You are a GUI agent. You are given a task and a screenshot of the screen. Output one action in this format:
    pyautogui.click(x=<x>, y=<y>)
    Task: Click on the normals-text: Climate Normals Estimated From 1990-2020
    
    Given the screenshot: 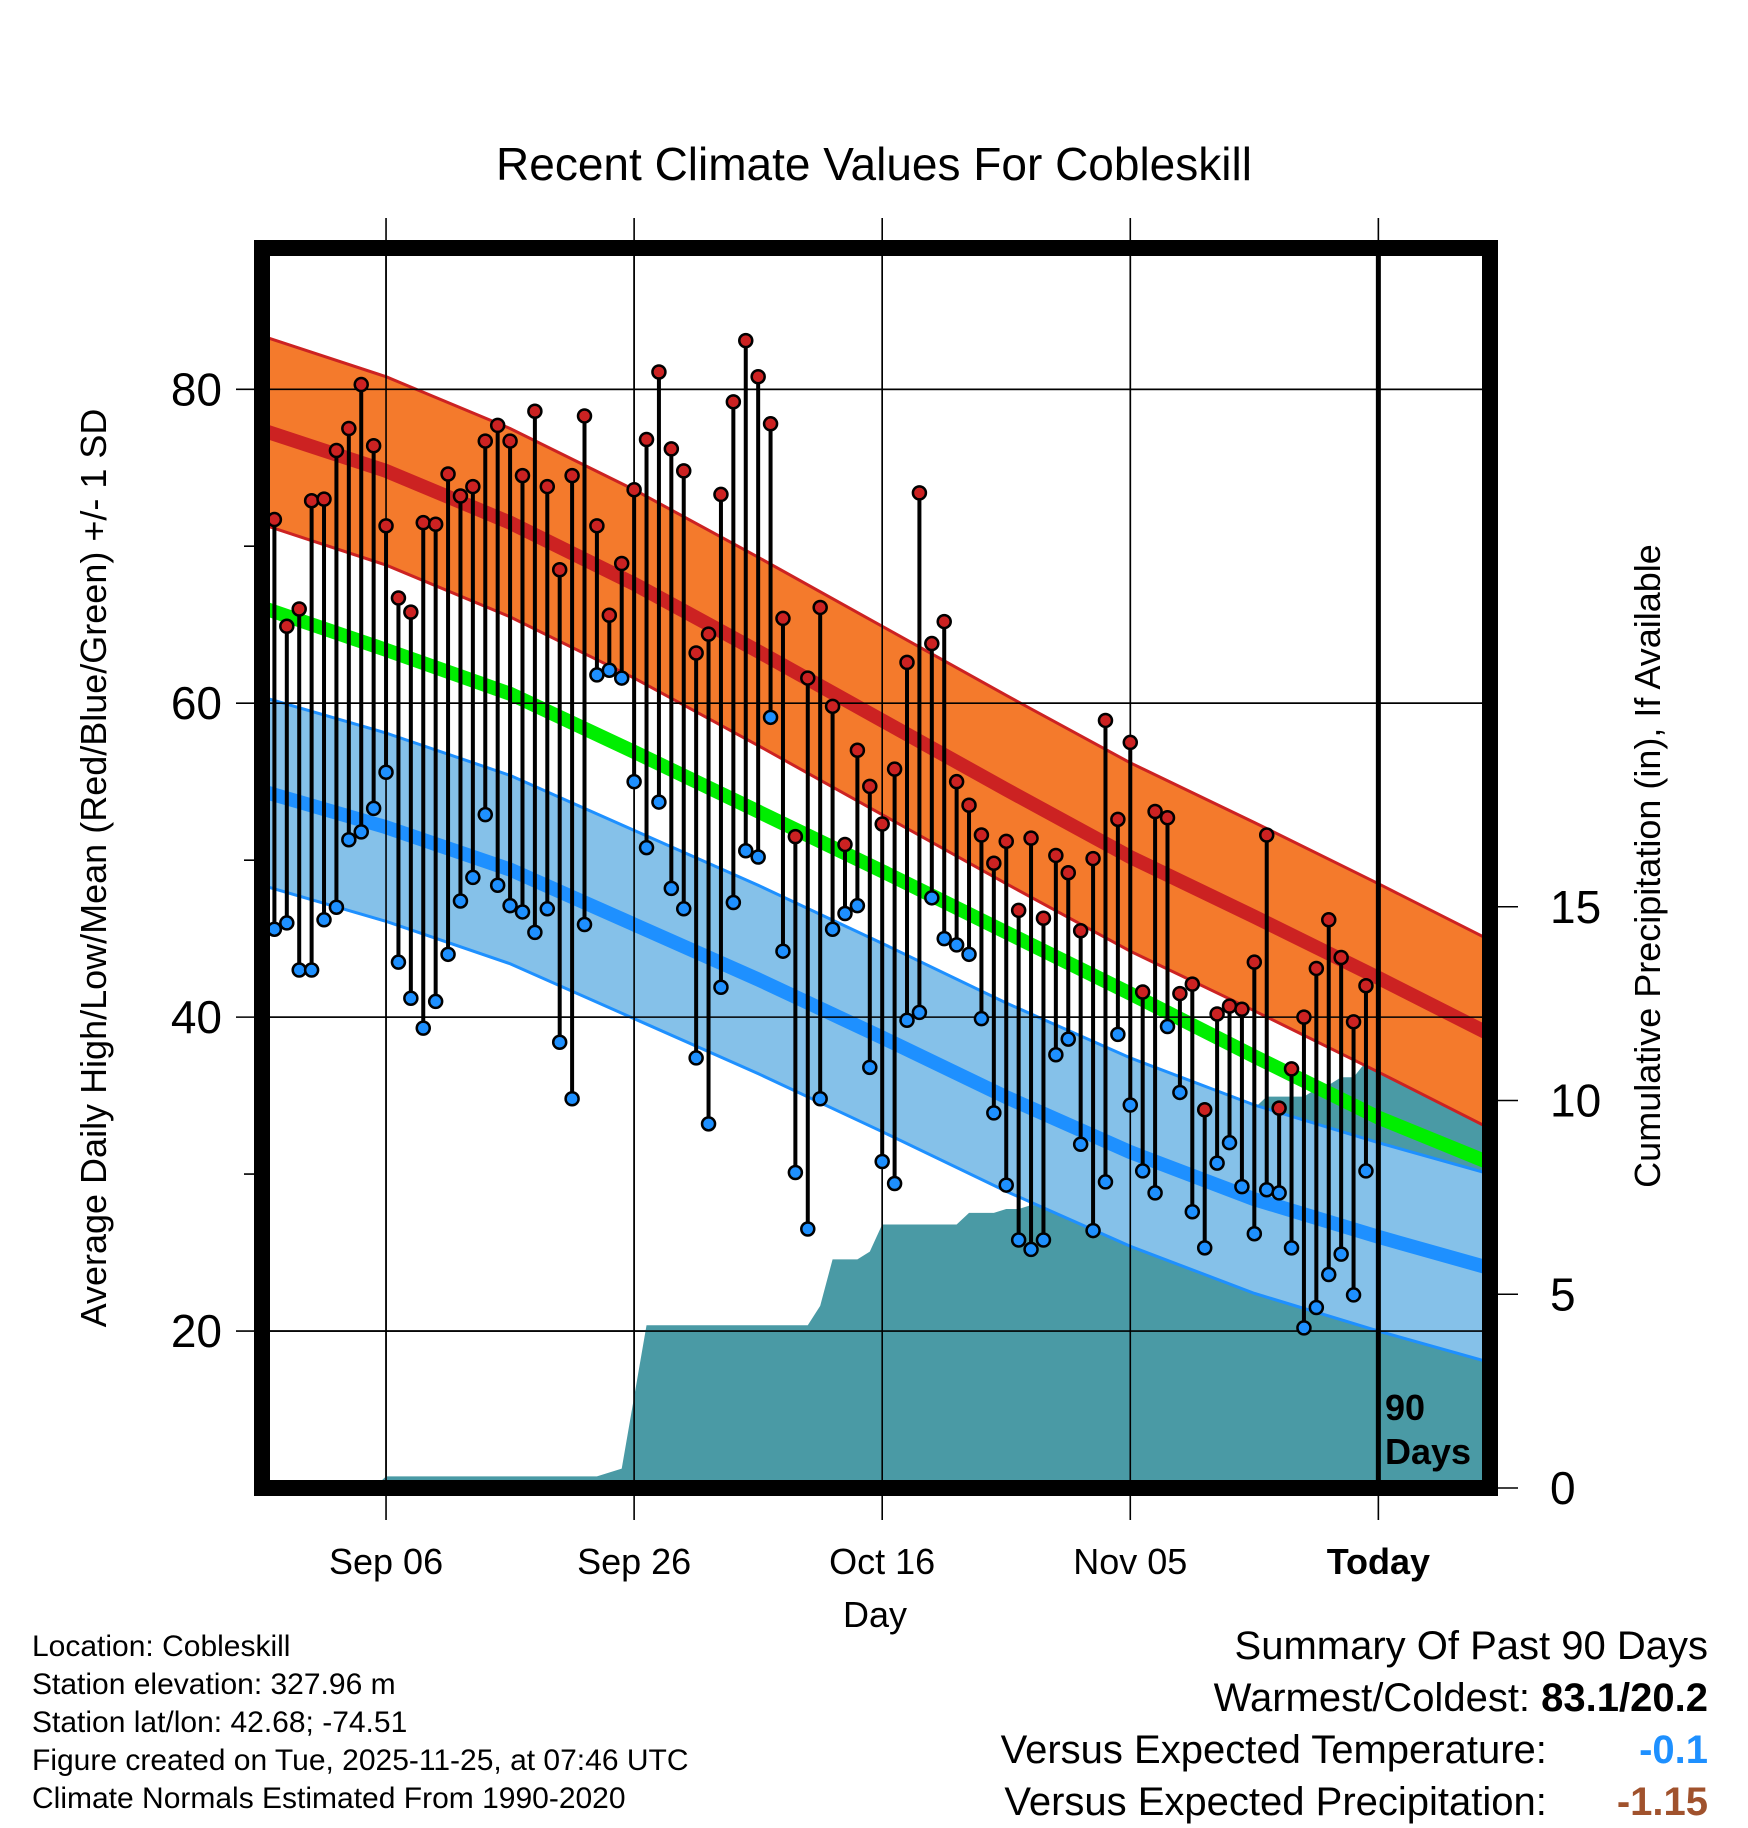 What is the action you would take?
    pyautogui.click(x=329, y=1798)
    